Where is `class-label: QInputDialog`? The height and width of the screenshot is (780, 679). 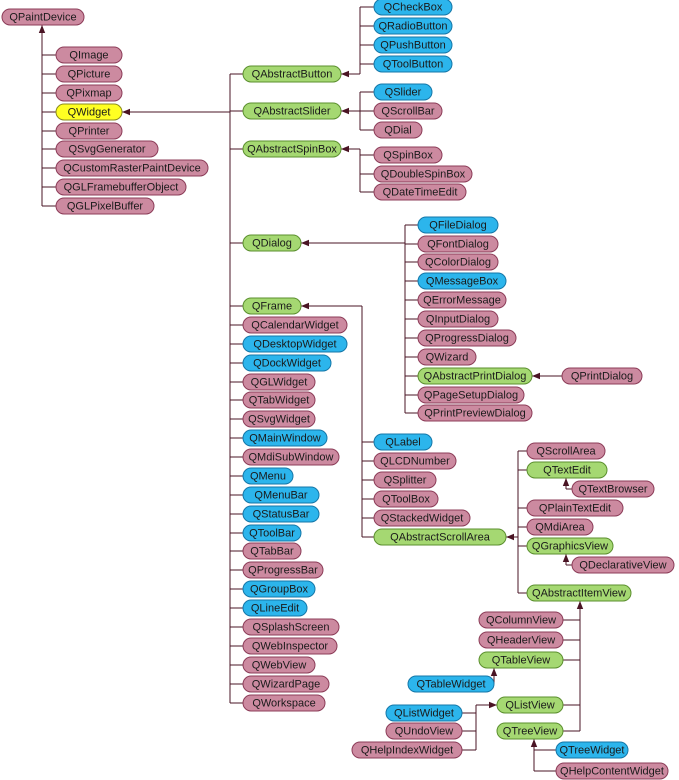
class-label: QInputDialog is located at coordinates (458, 319).